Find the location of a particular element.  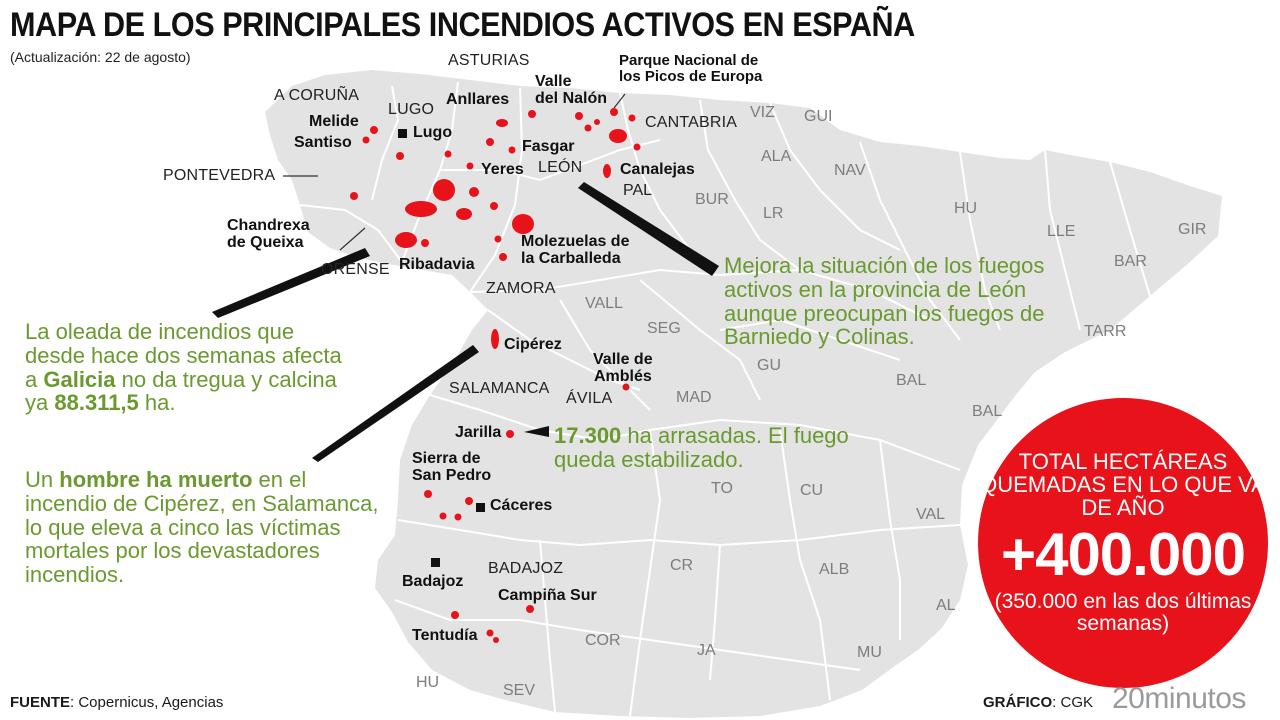

fire-label-ribadavia: Ribadavia is located at coordinates (437, 264).